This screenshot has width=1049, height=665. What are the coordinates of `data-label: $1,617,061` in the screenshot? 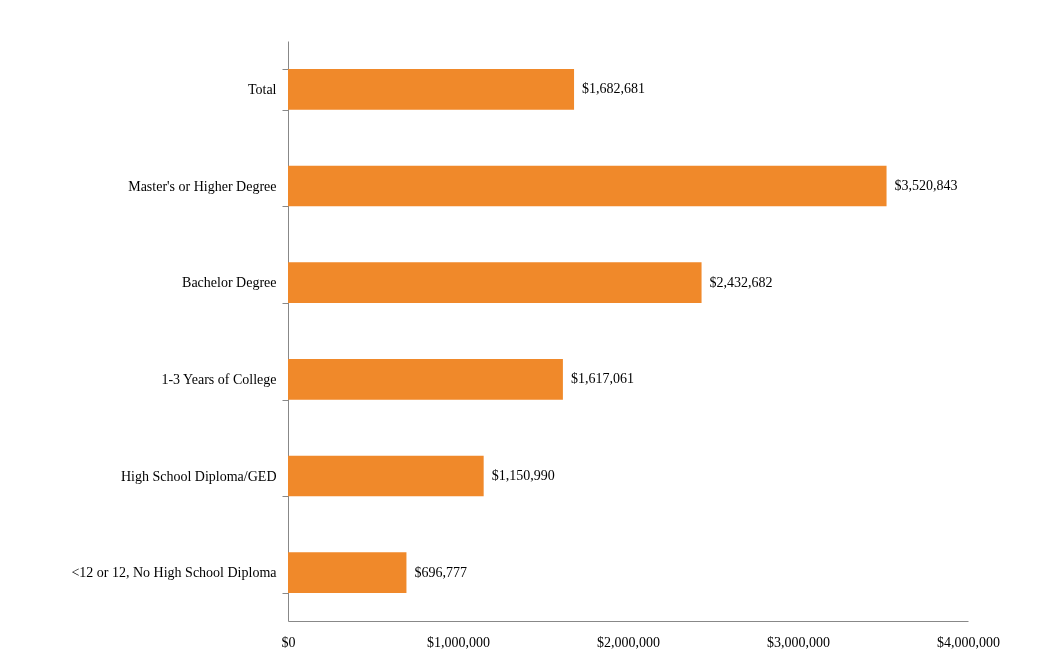 It's located at (602, 379).